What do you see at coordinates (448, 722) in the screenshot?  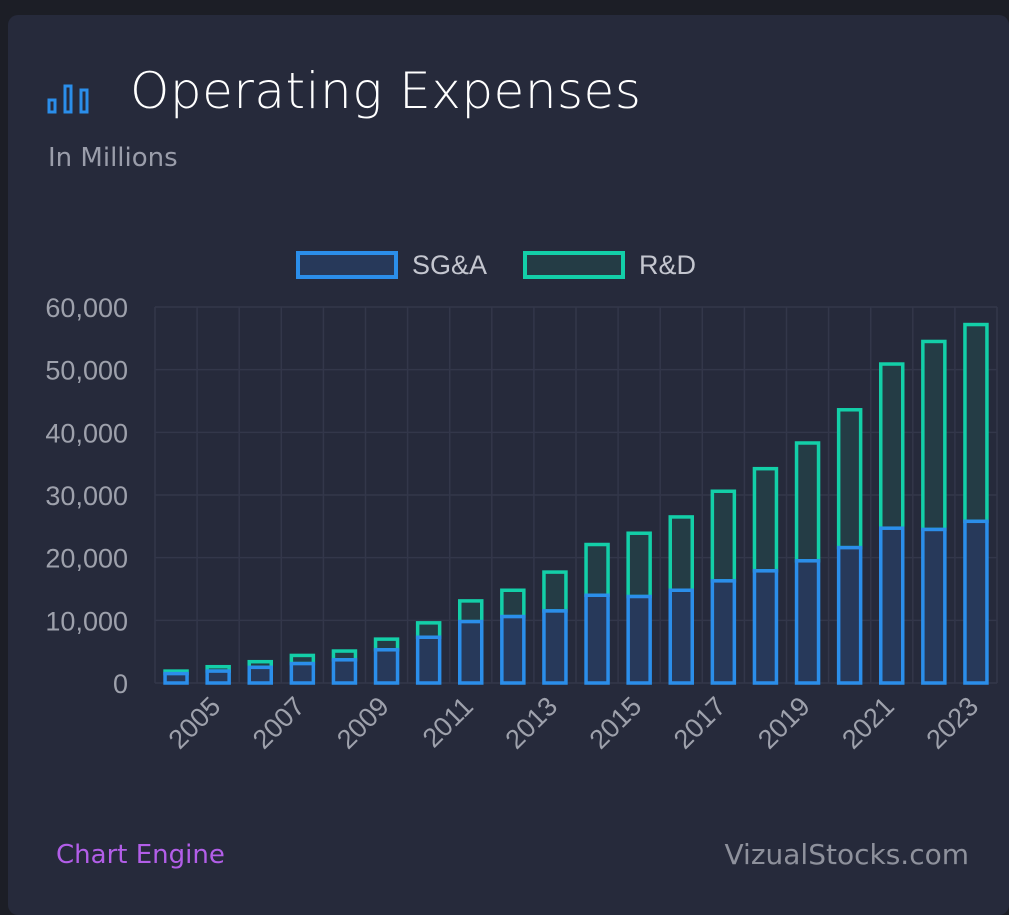 I see `x-tick-label: 2011` at bounding box center [448, 722].